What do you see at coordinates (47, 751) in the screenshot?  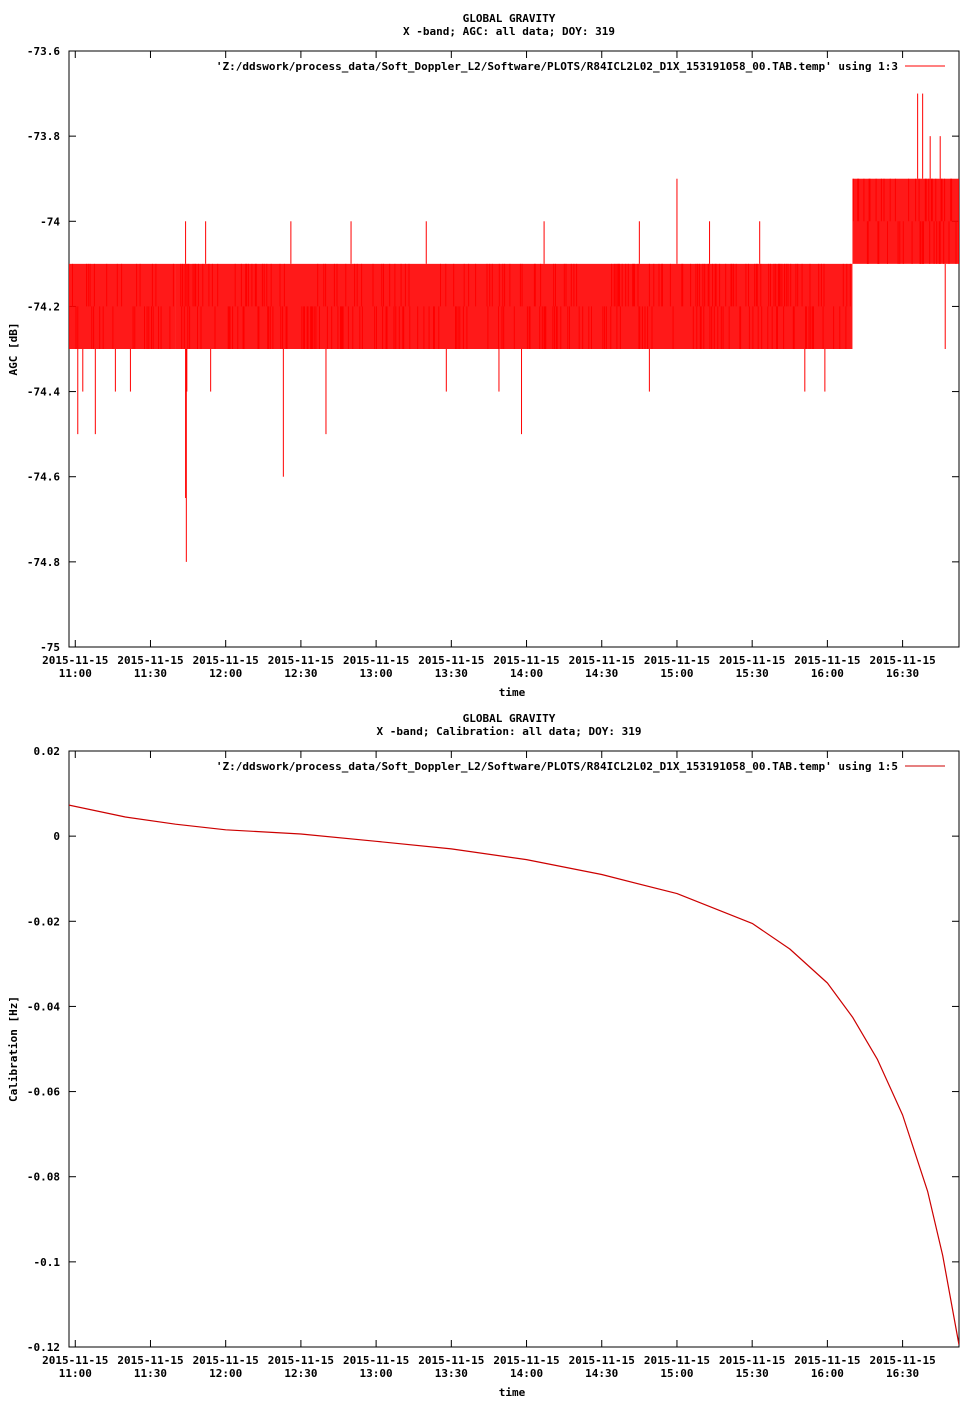 I see `y-tick-label: 0.02` at bounding box center [47, 751].